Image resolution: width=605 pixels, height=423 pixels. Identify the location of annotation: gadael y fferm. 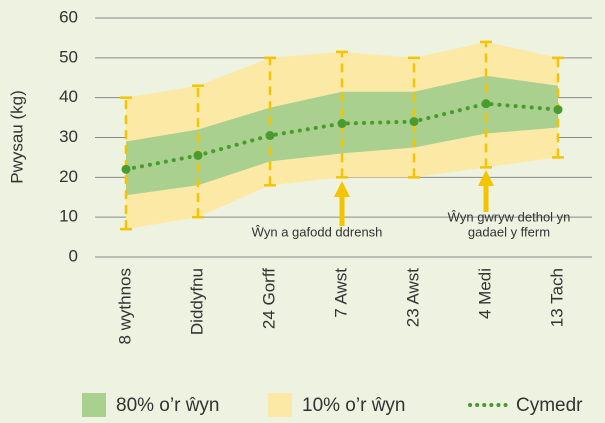
(509, 231).